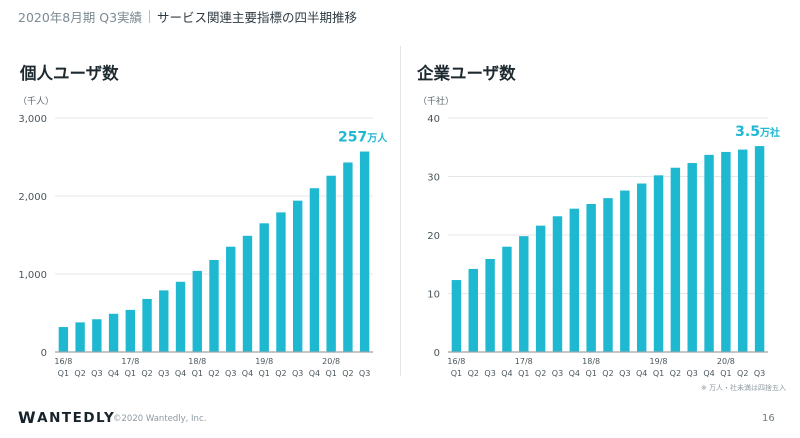  Describe the element at coordinates (768, 418) in the screenshot. I see `page-number: 16` at that location.